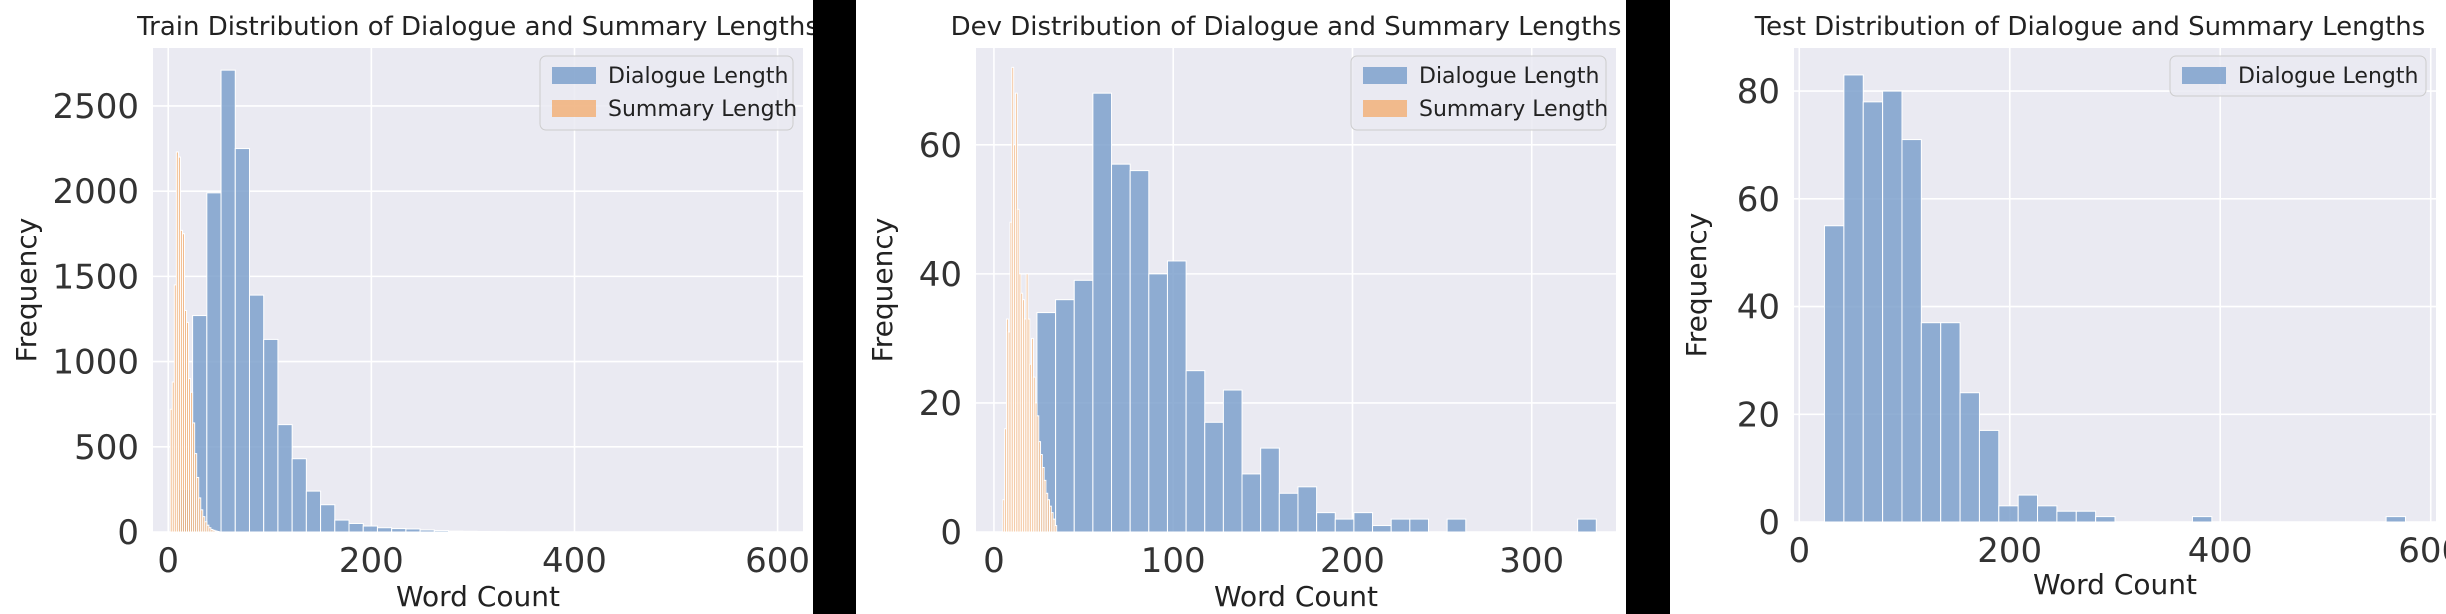 The image size is (2446, 614). What do you see at coordinates (1531, 561) in the screenshot?
I see `x-tick-label: 300` at bounding box center [1531, 561].